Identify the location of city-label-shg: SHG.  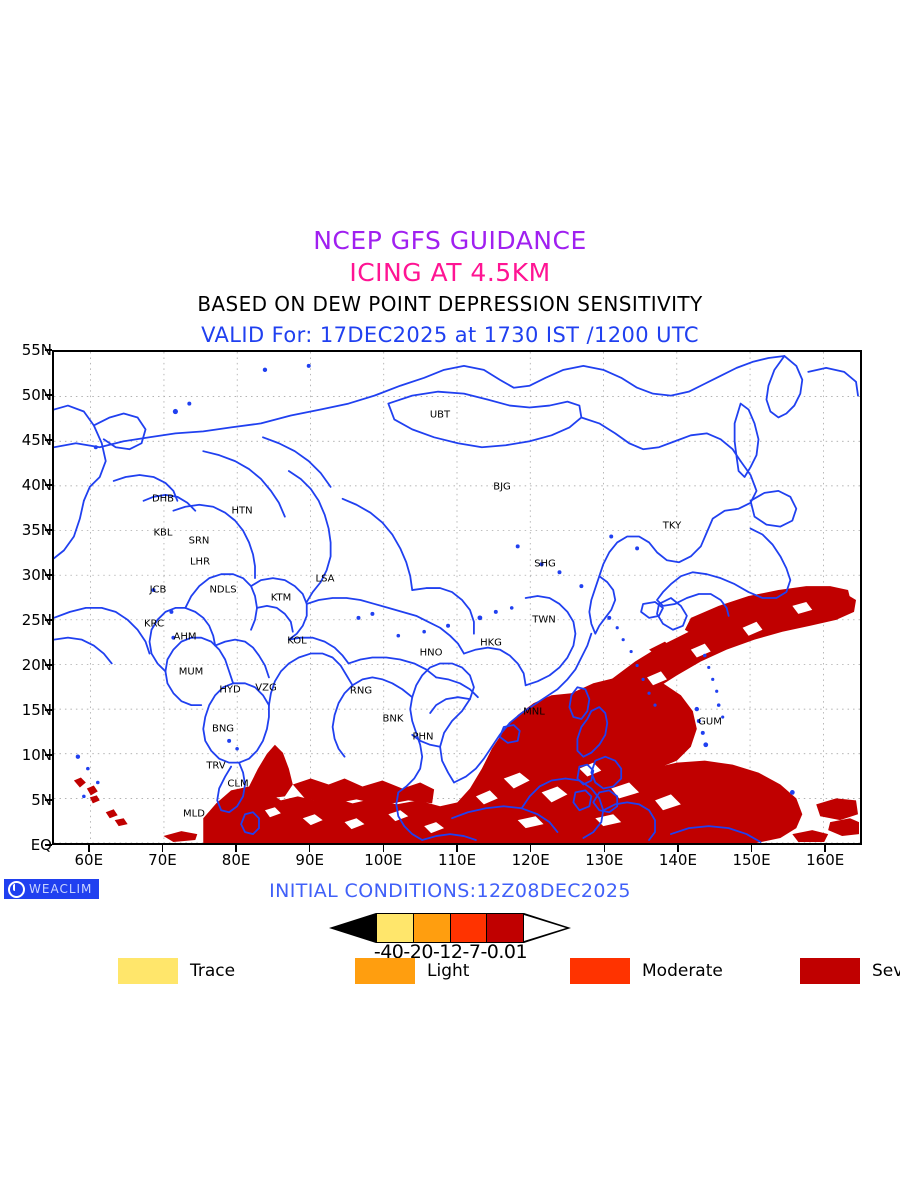
(545, 564).